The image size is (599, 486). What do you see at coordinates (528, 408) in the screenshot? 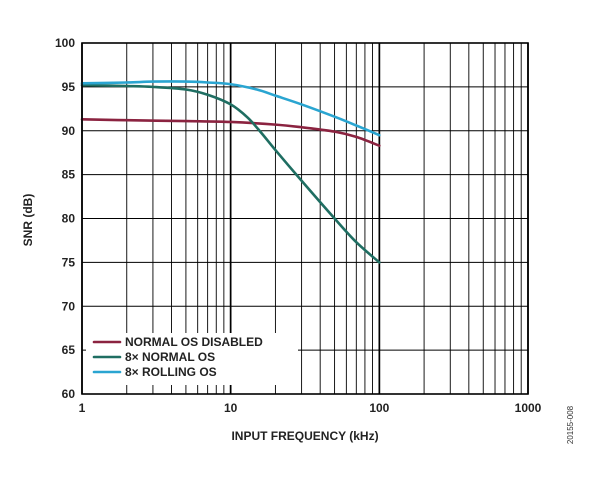
I see `x-tick-label: 1000` at bounding box center [528, 408].